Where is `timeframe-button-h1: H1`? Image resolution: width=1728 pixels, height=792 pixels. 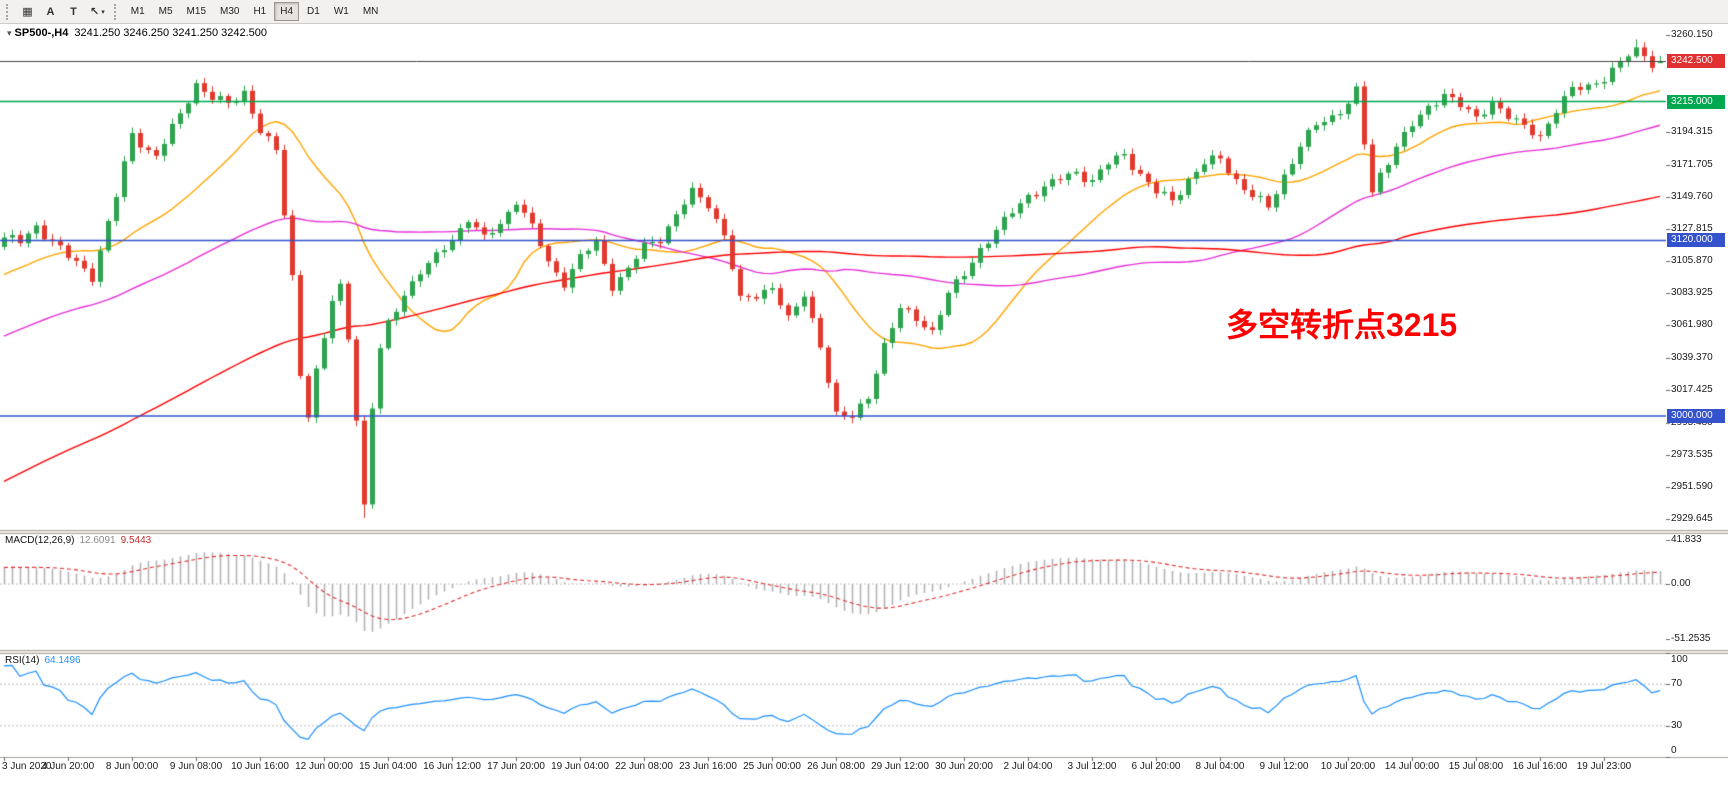
timeframe-button-h1: H1 is located at coordinates (259, 11).